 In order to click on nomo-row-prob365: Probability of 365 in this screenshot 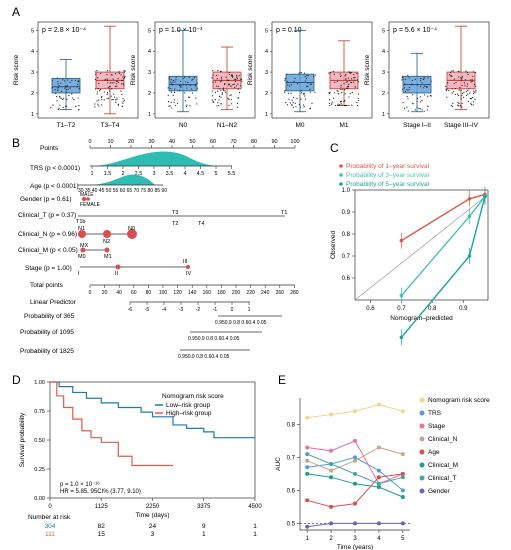, I will do `click(49, 316)`.